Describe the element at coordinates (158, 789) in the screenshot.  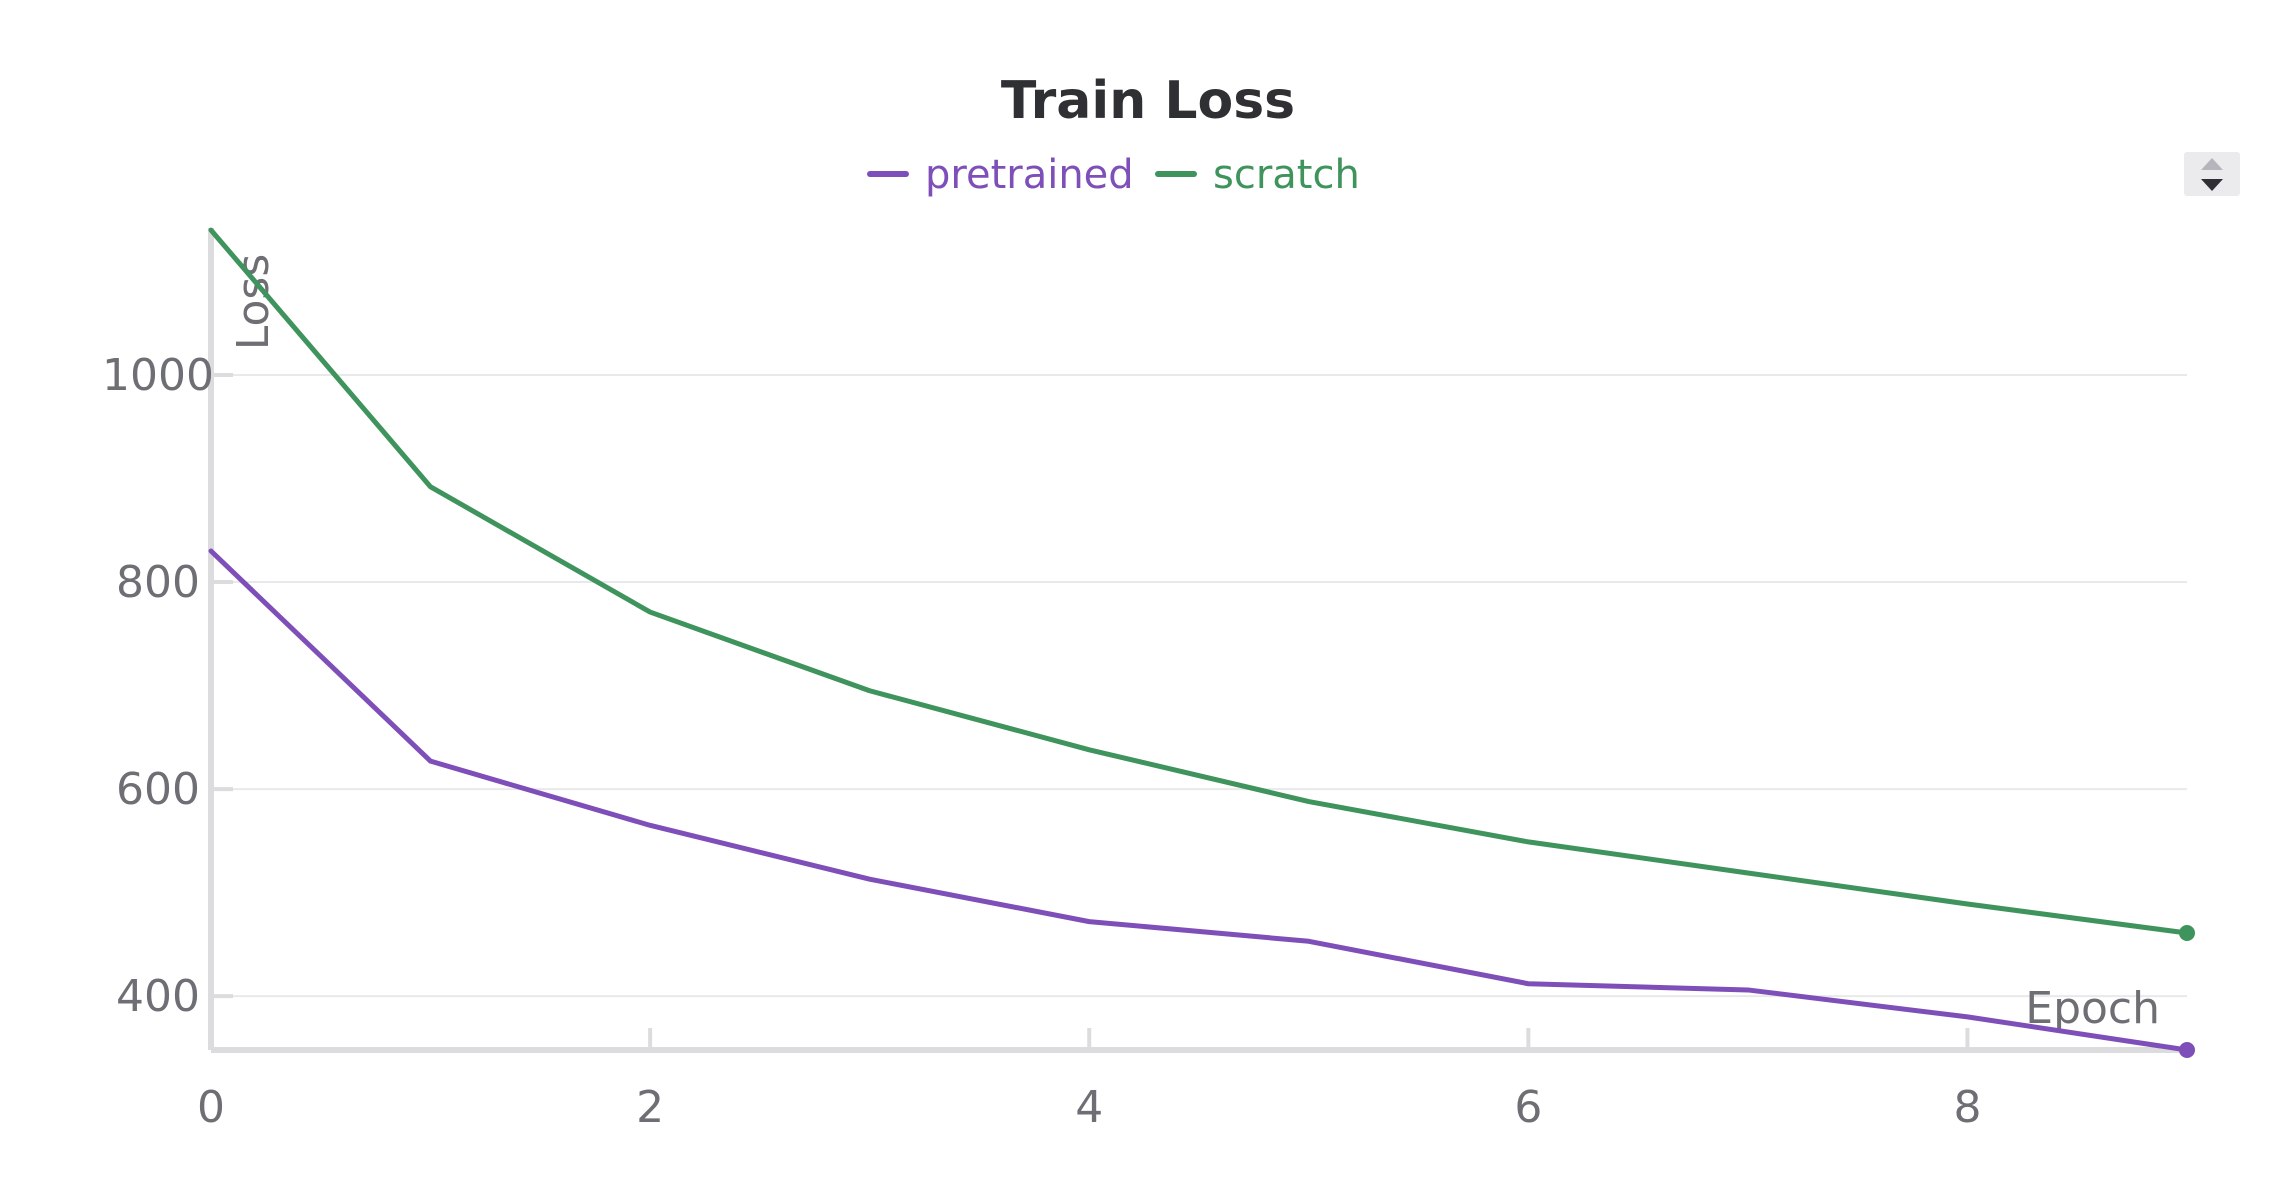
I see `y-tick-label: 600` at that location.